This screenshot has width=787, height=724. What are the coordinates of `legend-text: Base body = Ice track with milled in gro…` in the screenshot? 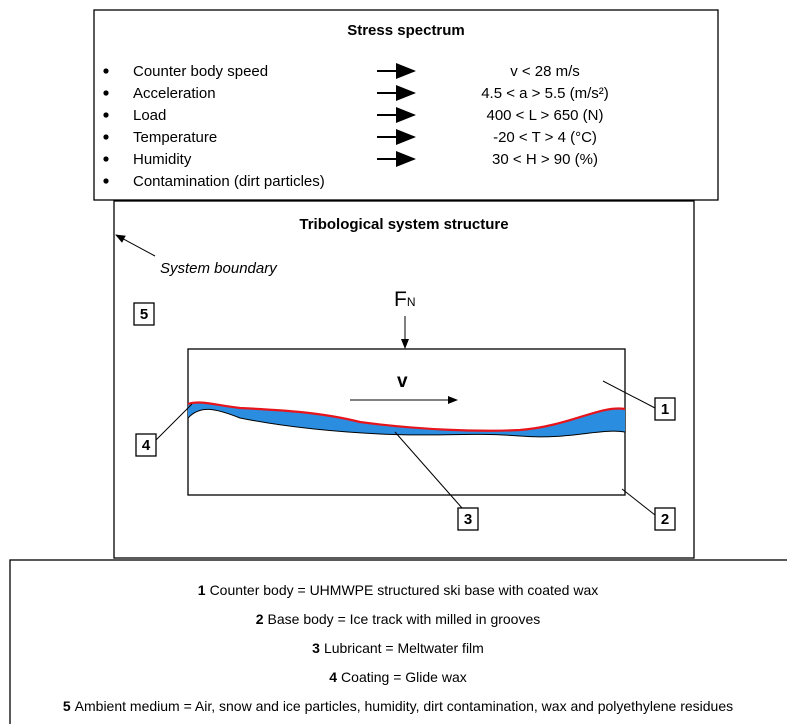 It's located at (404, 619).